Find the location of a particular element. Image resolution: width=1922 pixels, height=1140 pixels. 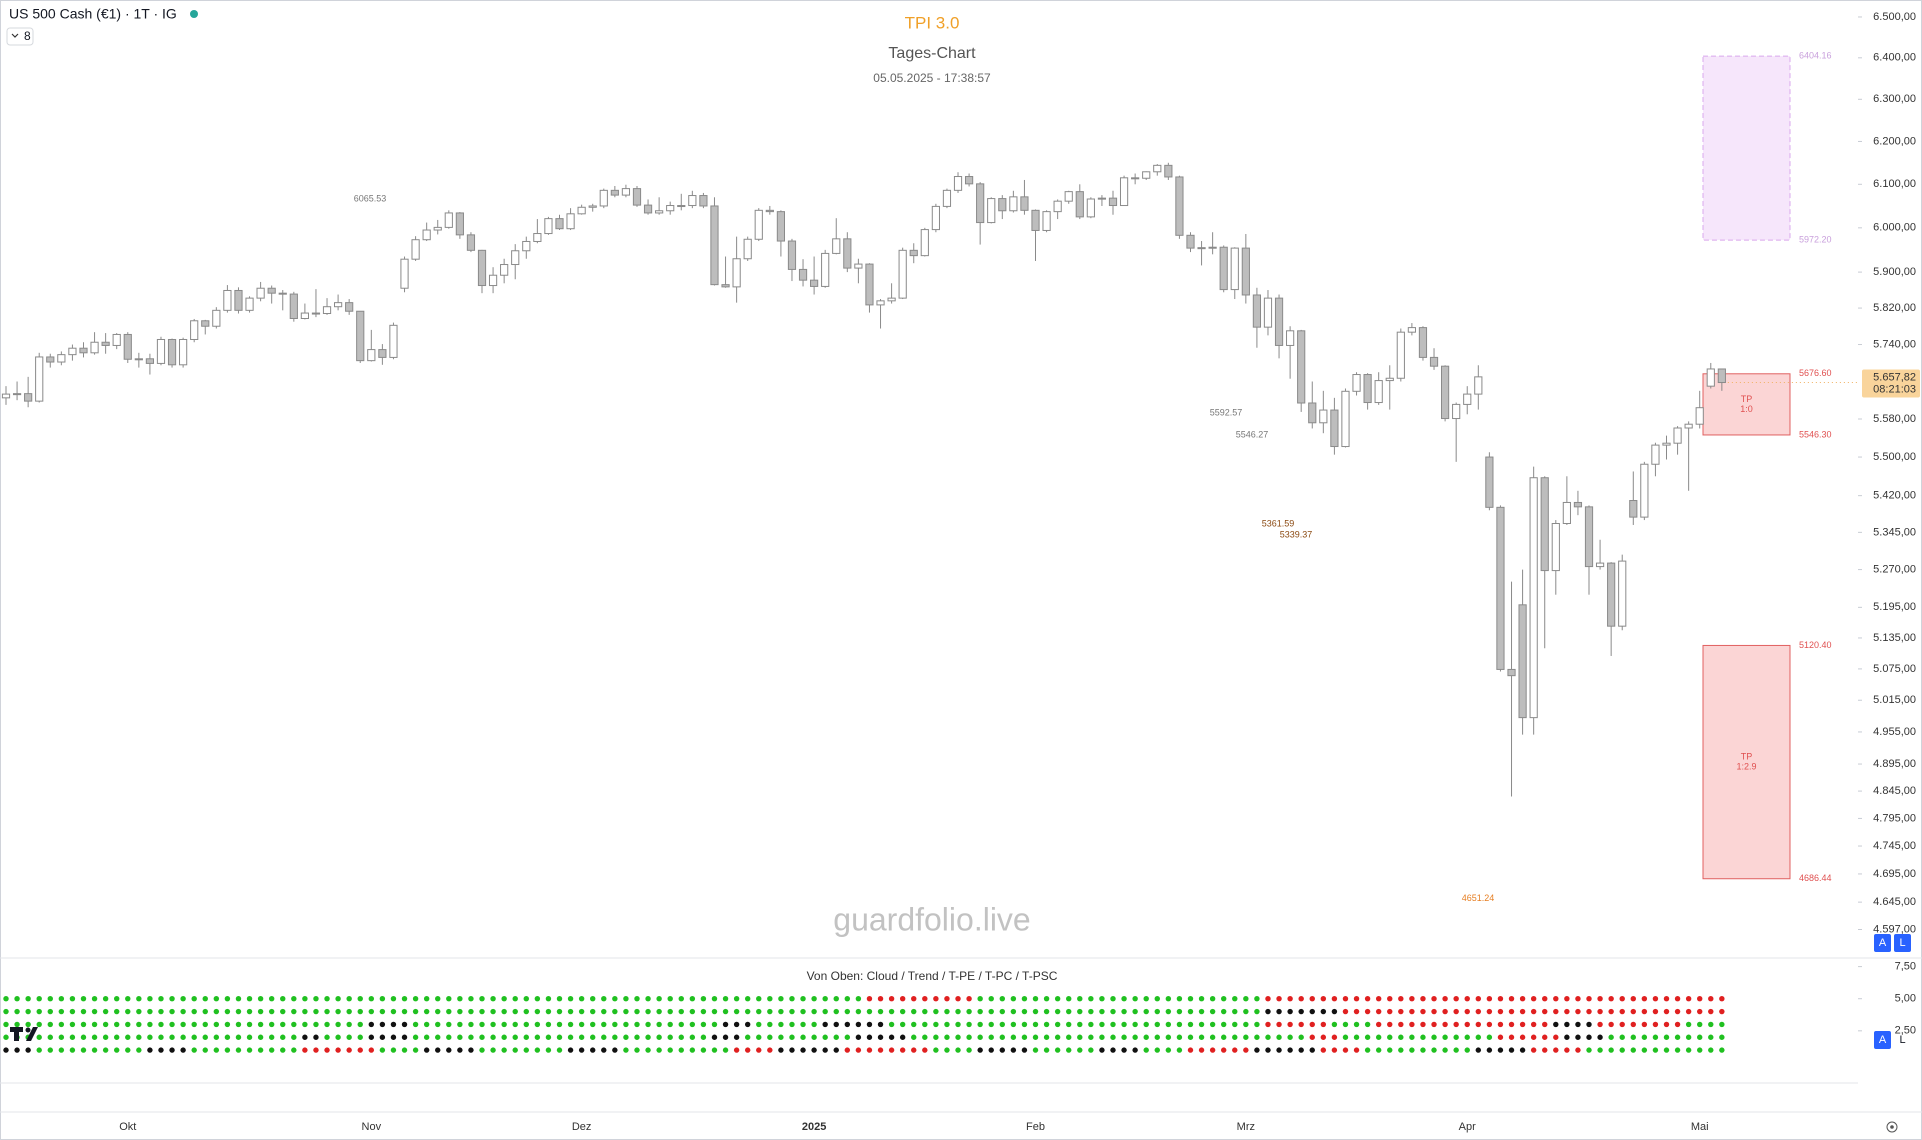

zone-text: 1:0 is located at coordinates (1746, 409).